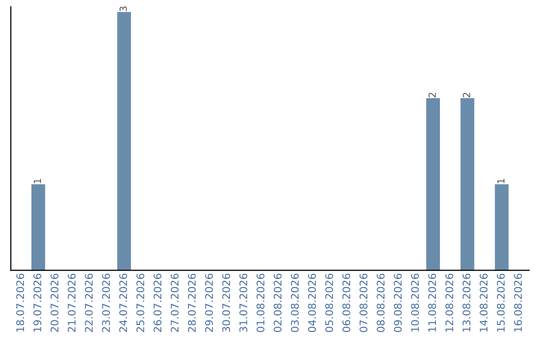 Image resolution: width=540 pixels, height=340 pixels. Describe the element at coordinates (54, 303) in the screenshot. I see `x-tick-label: 20.07.2026` at that location.